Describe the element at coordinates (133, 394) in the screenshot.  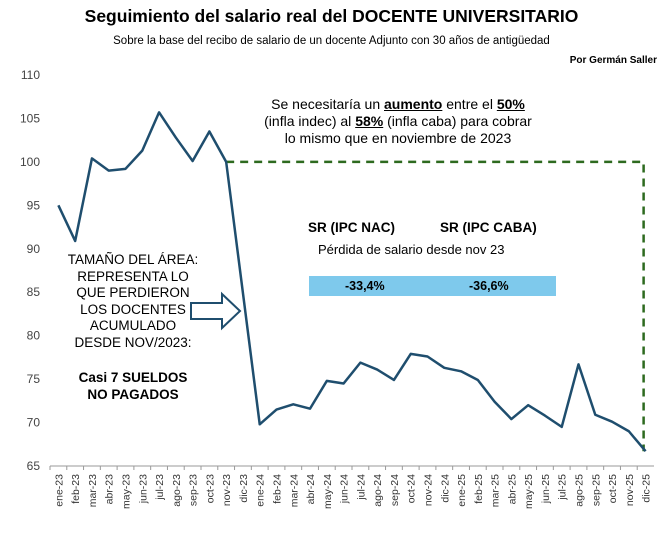
I see `unpaid-note-line: NO PAGADOS` at that location.